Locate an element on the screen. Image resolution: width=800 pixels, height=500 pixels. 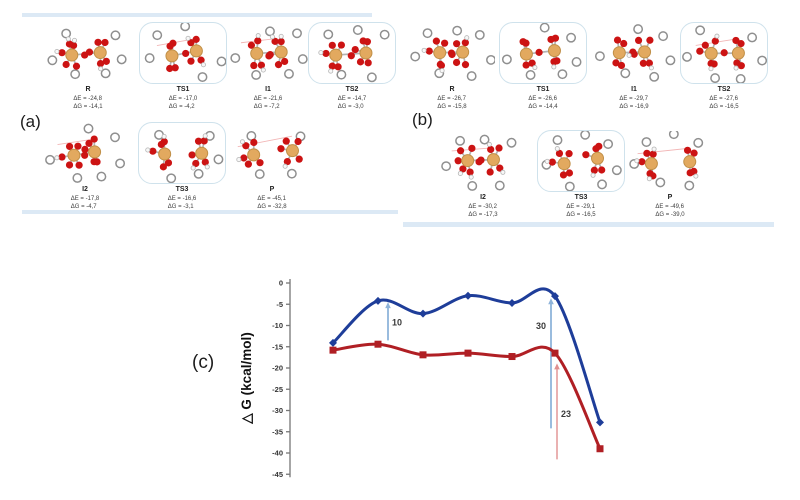
y-tick-labels: 0 -5 -10 -15 -20 -25 -30 -35 -40 -45 is located at coordinates (277, 379).